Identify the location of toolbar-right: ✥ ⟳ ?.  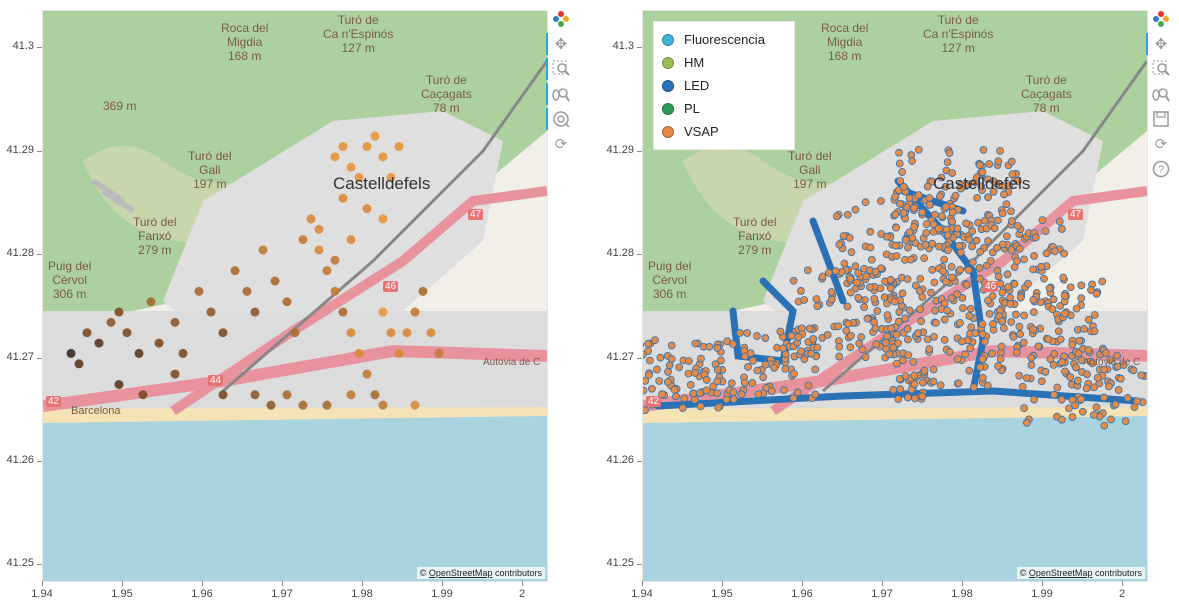
(1160, 95).